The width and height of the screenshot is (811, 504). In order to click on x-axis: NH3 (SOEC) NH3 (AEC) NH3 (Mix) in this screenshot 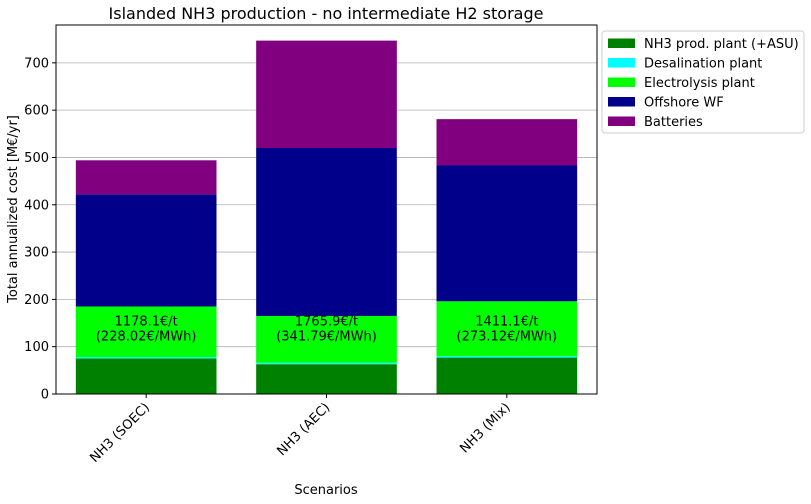, I will do `click(300, 430)`.